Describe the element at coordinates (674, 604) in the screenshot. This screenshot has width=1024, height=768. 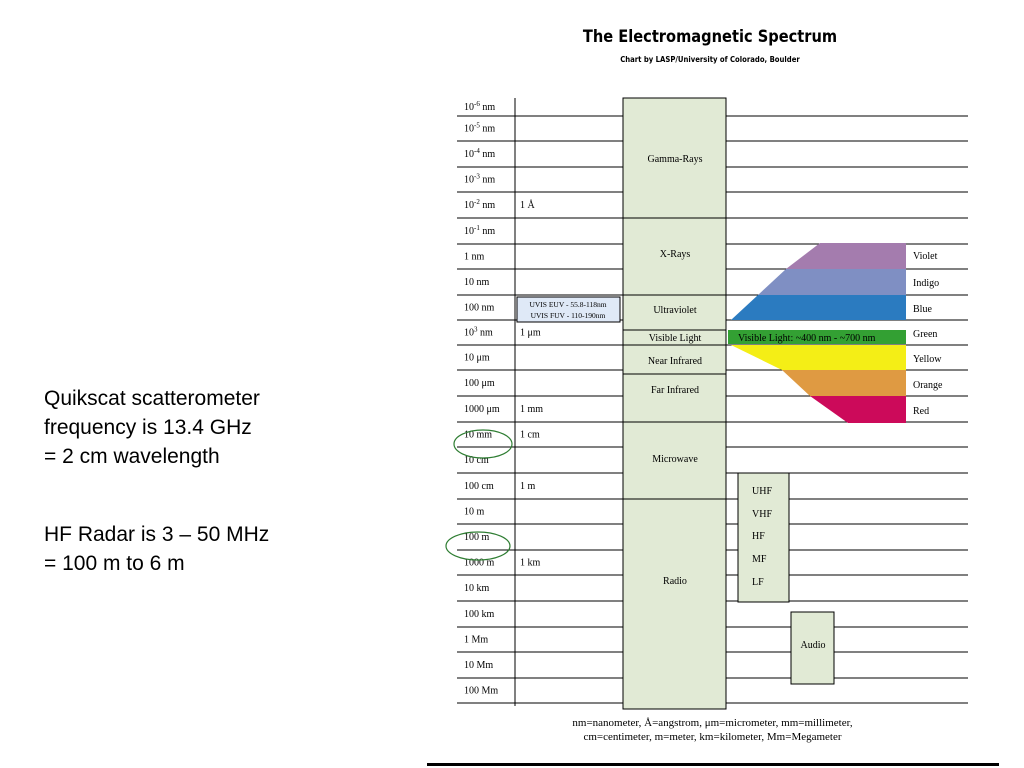
I see `band-7-box` at that location.